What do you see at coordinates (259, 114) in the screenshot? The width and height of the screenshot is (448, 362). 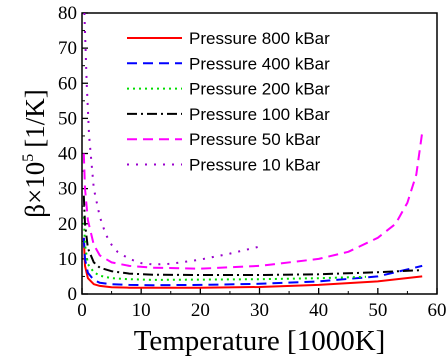 I see `legend-label: Pressure 100 kBar` at bounding box center [259, 114].